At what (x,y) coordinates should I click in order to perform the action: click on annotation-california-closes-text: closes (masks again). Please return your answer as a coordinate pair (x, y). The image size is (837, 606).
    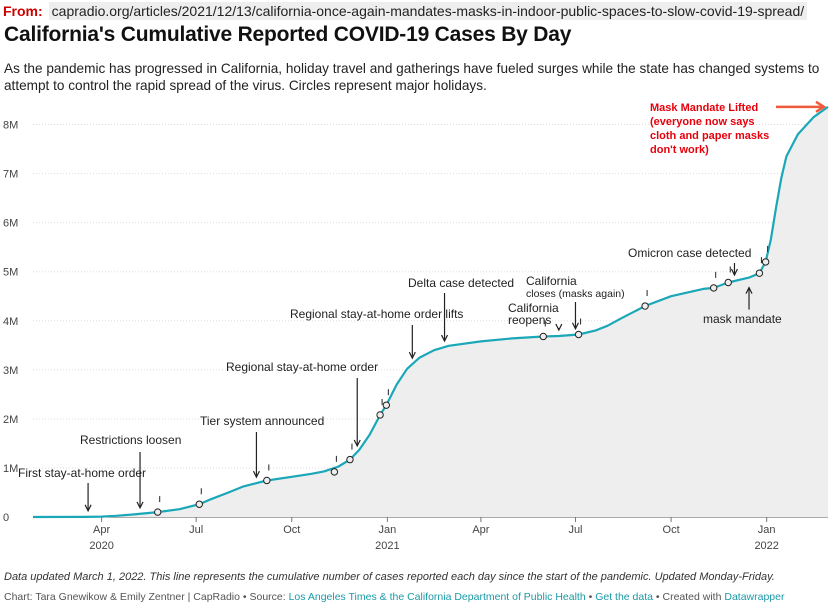
    Looking at the image, I should click on (575, 294).